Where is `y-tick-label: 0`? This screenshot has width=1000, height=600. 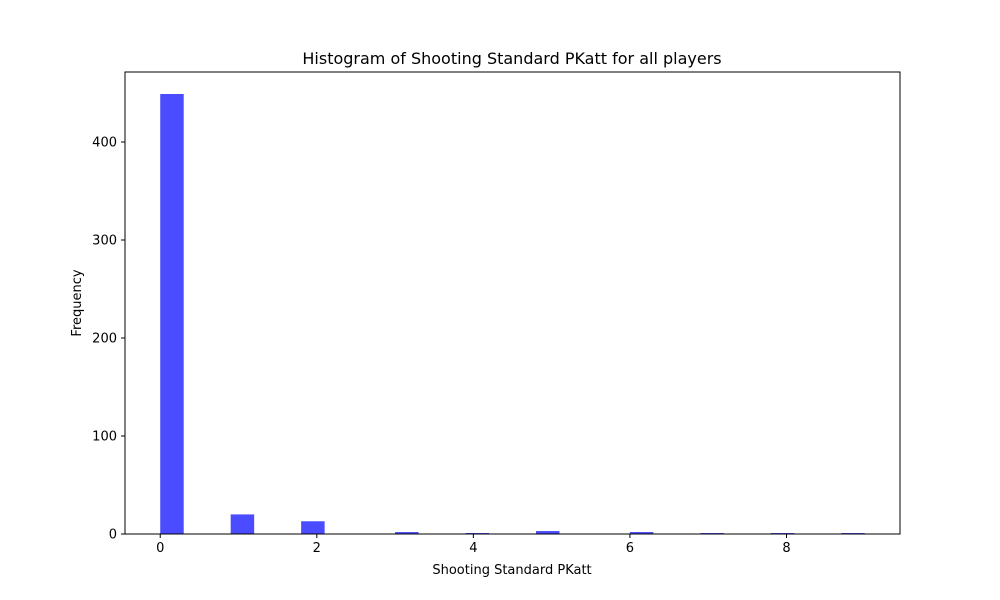 y-tick-label: 0 is located at coordinates (113, 535).